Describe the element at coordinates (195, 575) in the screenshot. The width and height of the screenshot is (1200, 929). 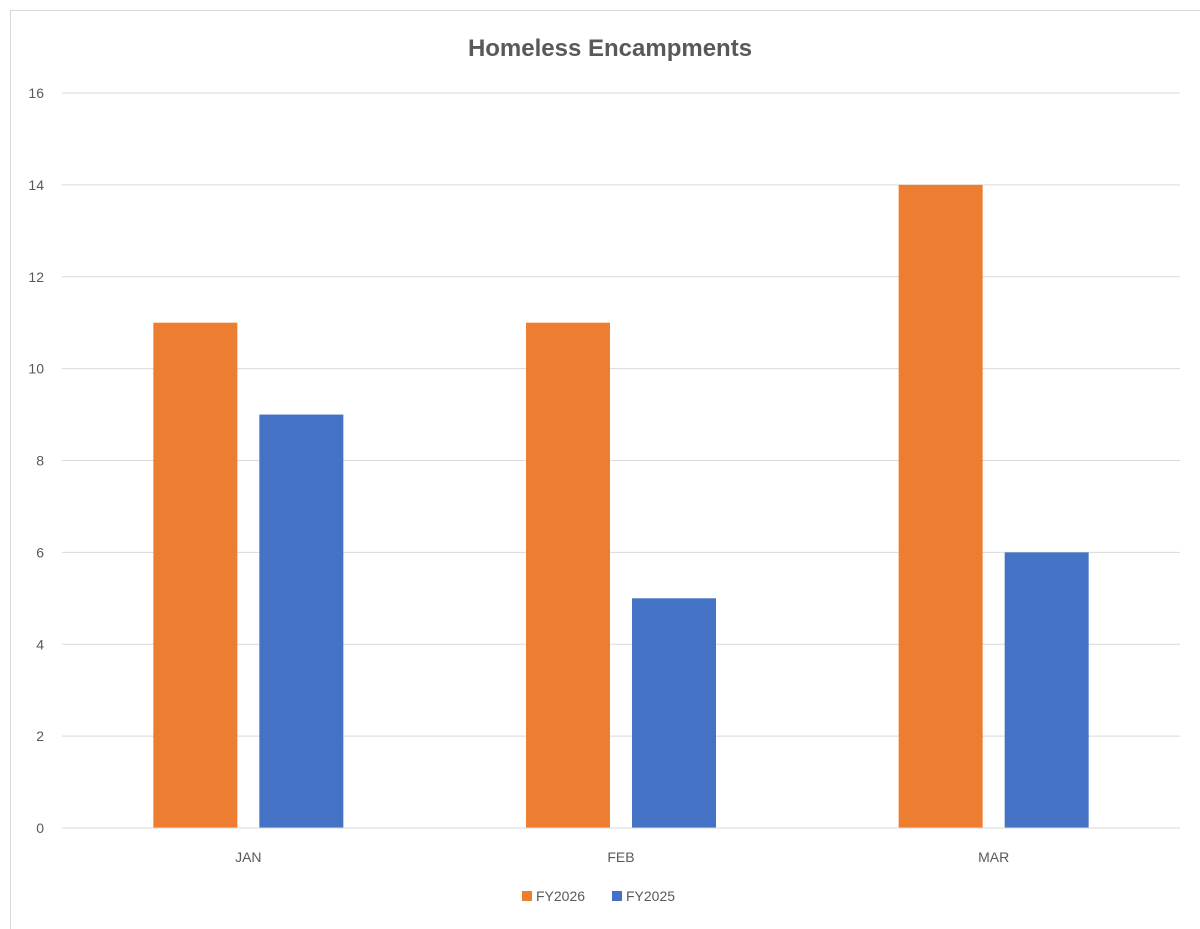
I see `bar-fy2026-jan` at that location.